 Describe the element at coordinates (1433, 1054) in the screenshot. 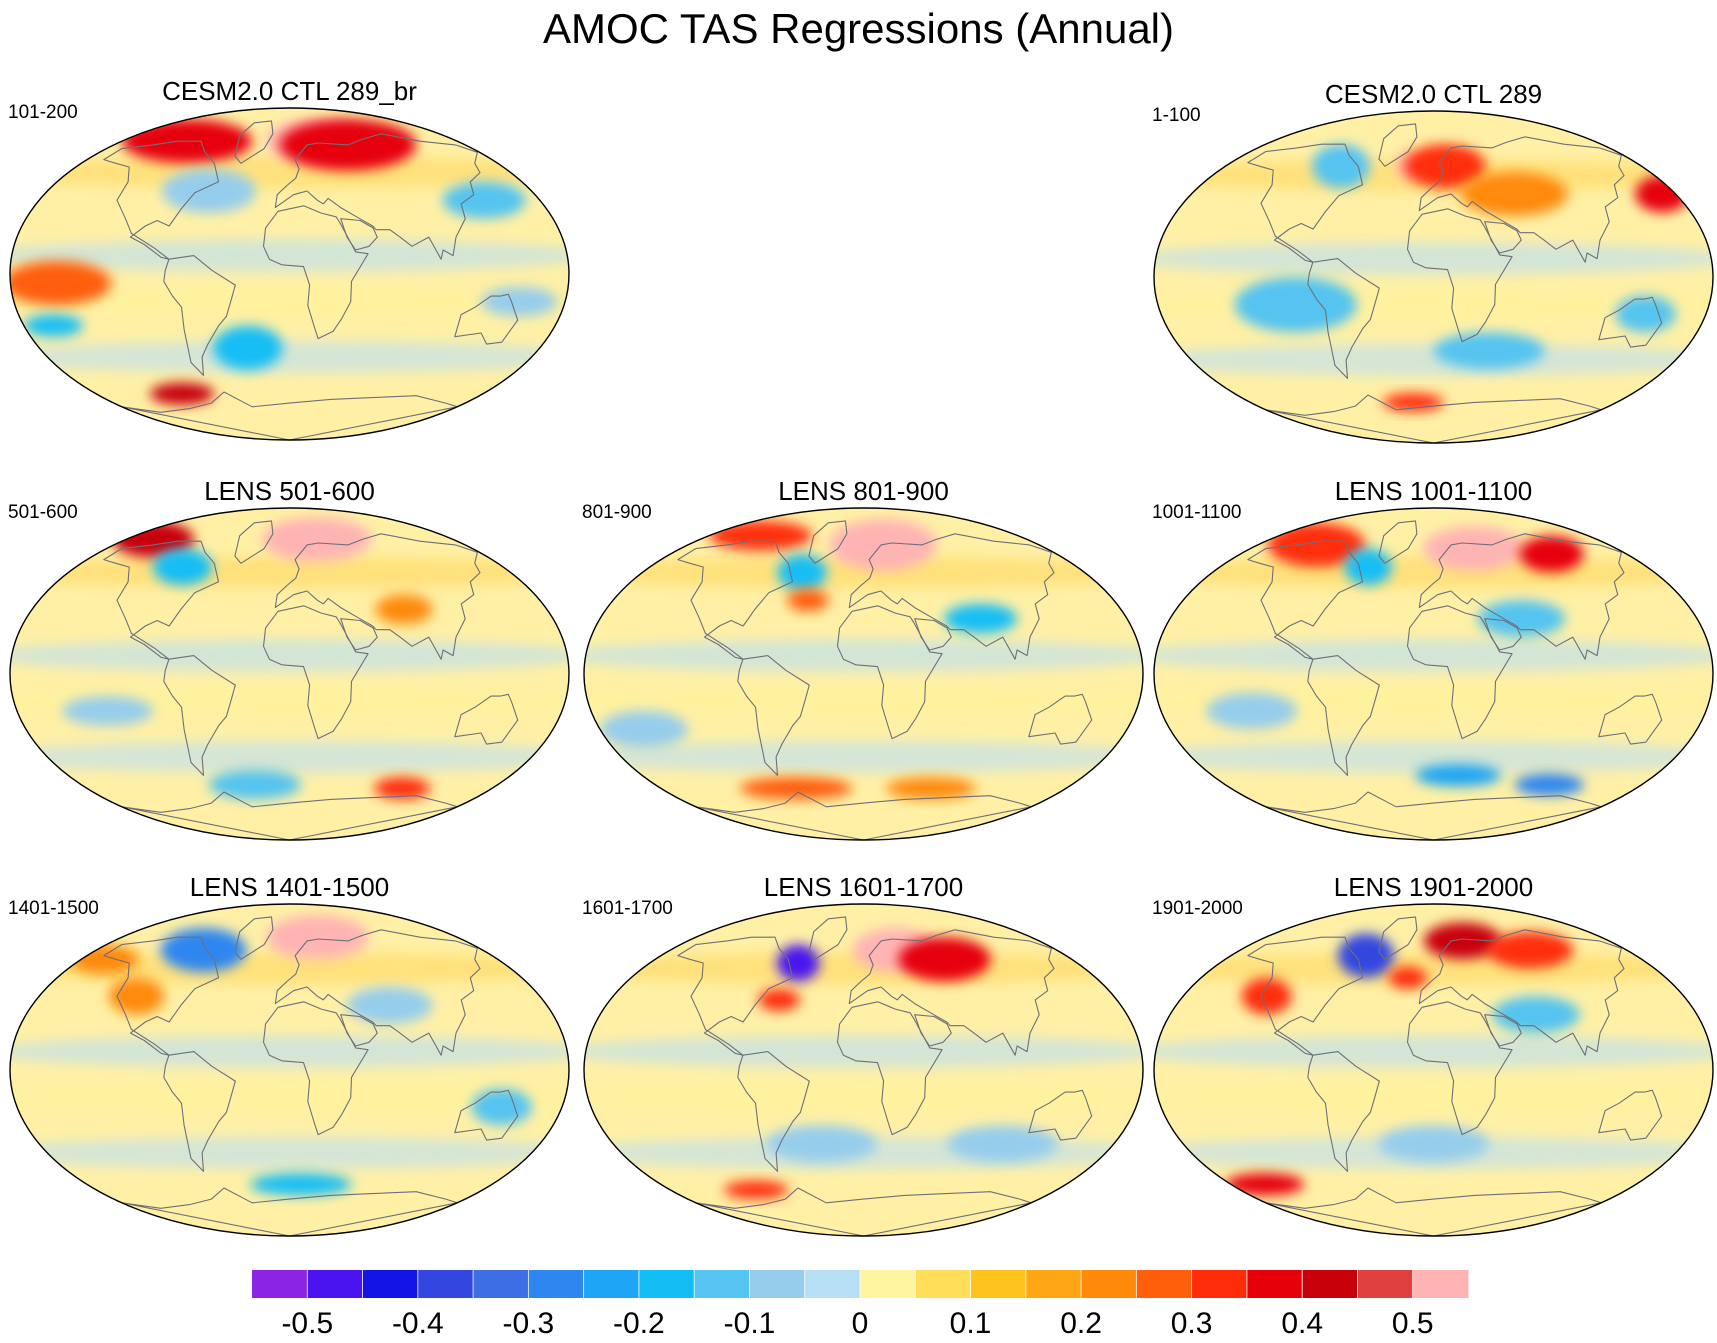

I see `map-panel: LENS 1901-2000 1901-2000` at that location.